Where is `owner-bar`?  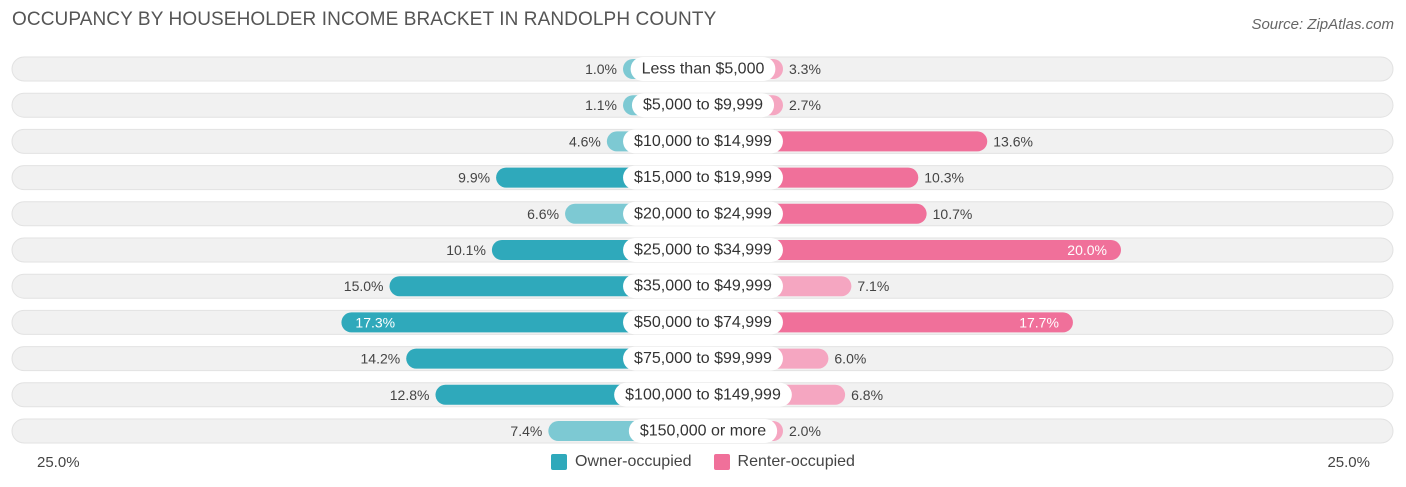 owner-bar is located at coordinates (522, 322).